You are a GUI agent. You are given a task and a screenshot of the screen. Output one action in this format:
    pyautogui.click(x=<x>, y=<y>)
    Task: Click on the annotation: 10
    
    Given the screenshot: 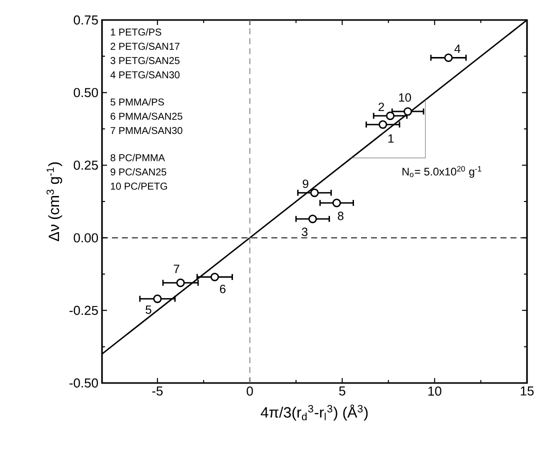 What is the action you would take?
    pyautogui.click(x=405, y=97)
    